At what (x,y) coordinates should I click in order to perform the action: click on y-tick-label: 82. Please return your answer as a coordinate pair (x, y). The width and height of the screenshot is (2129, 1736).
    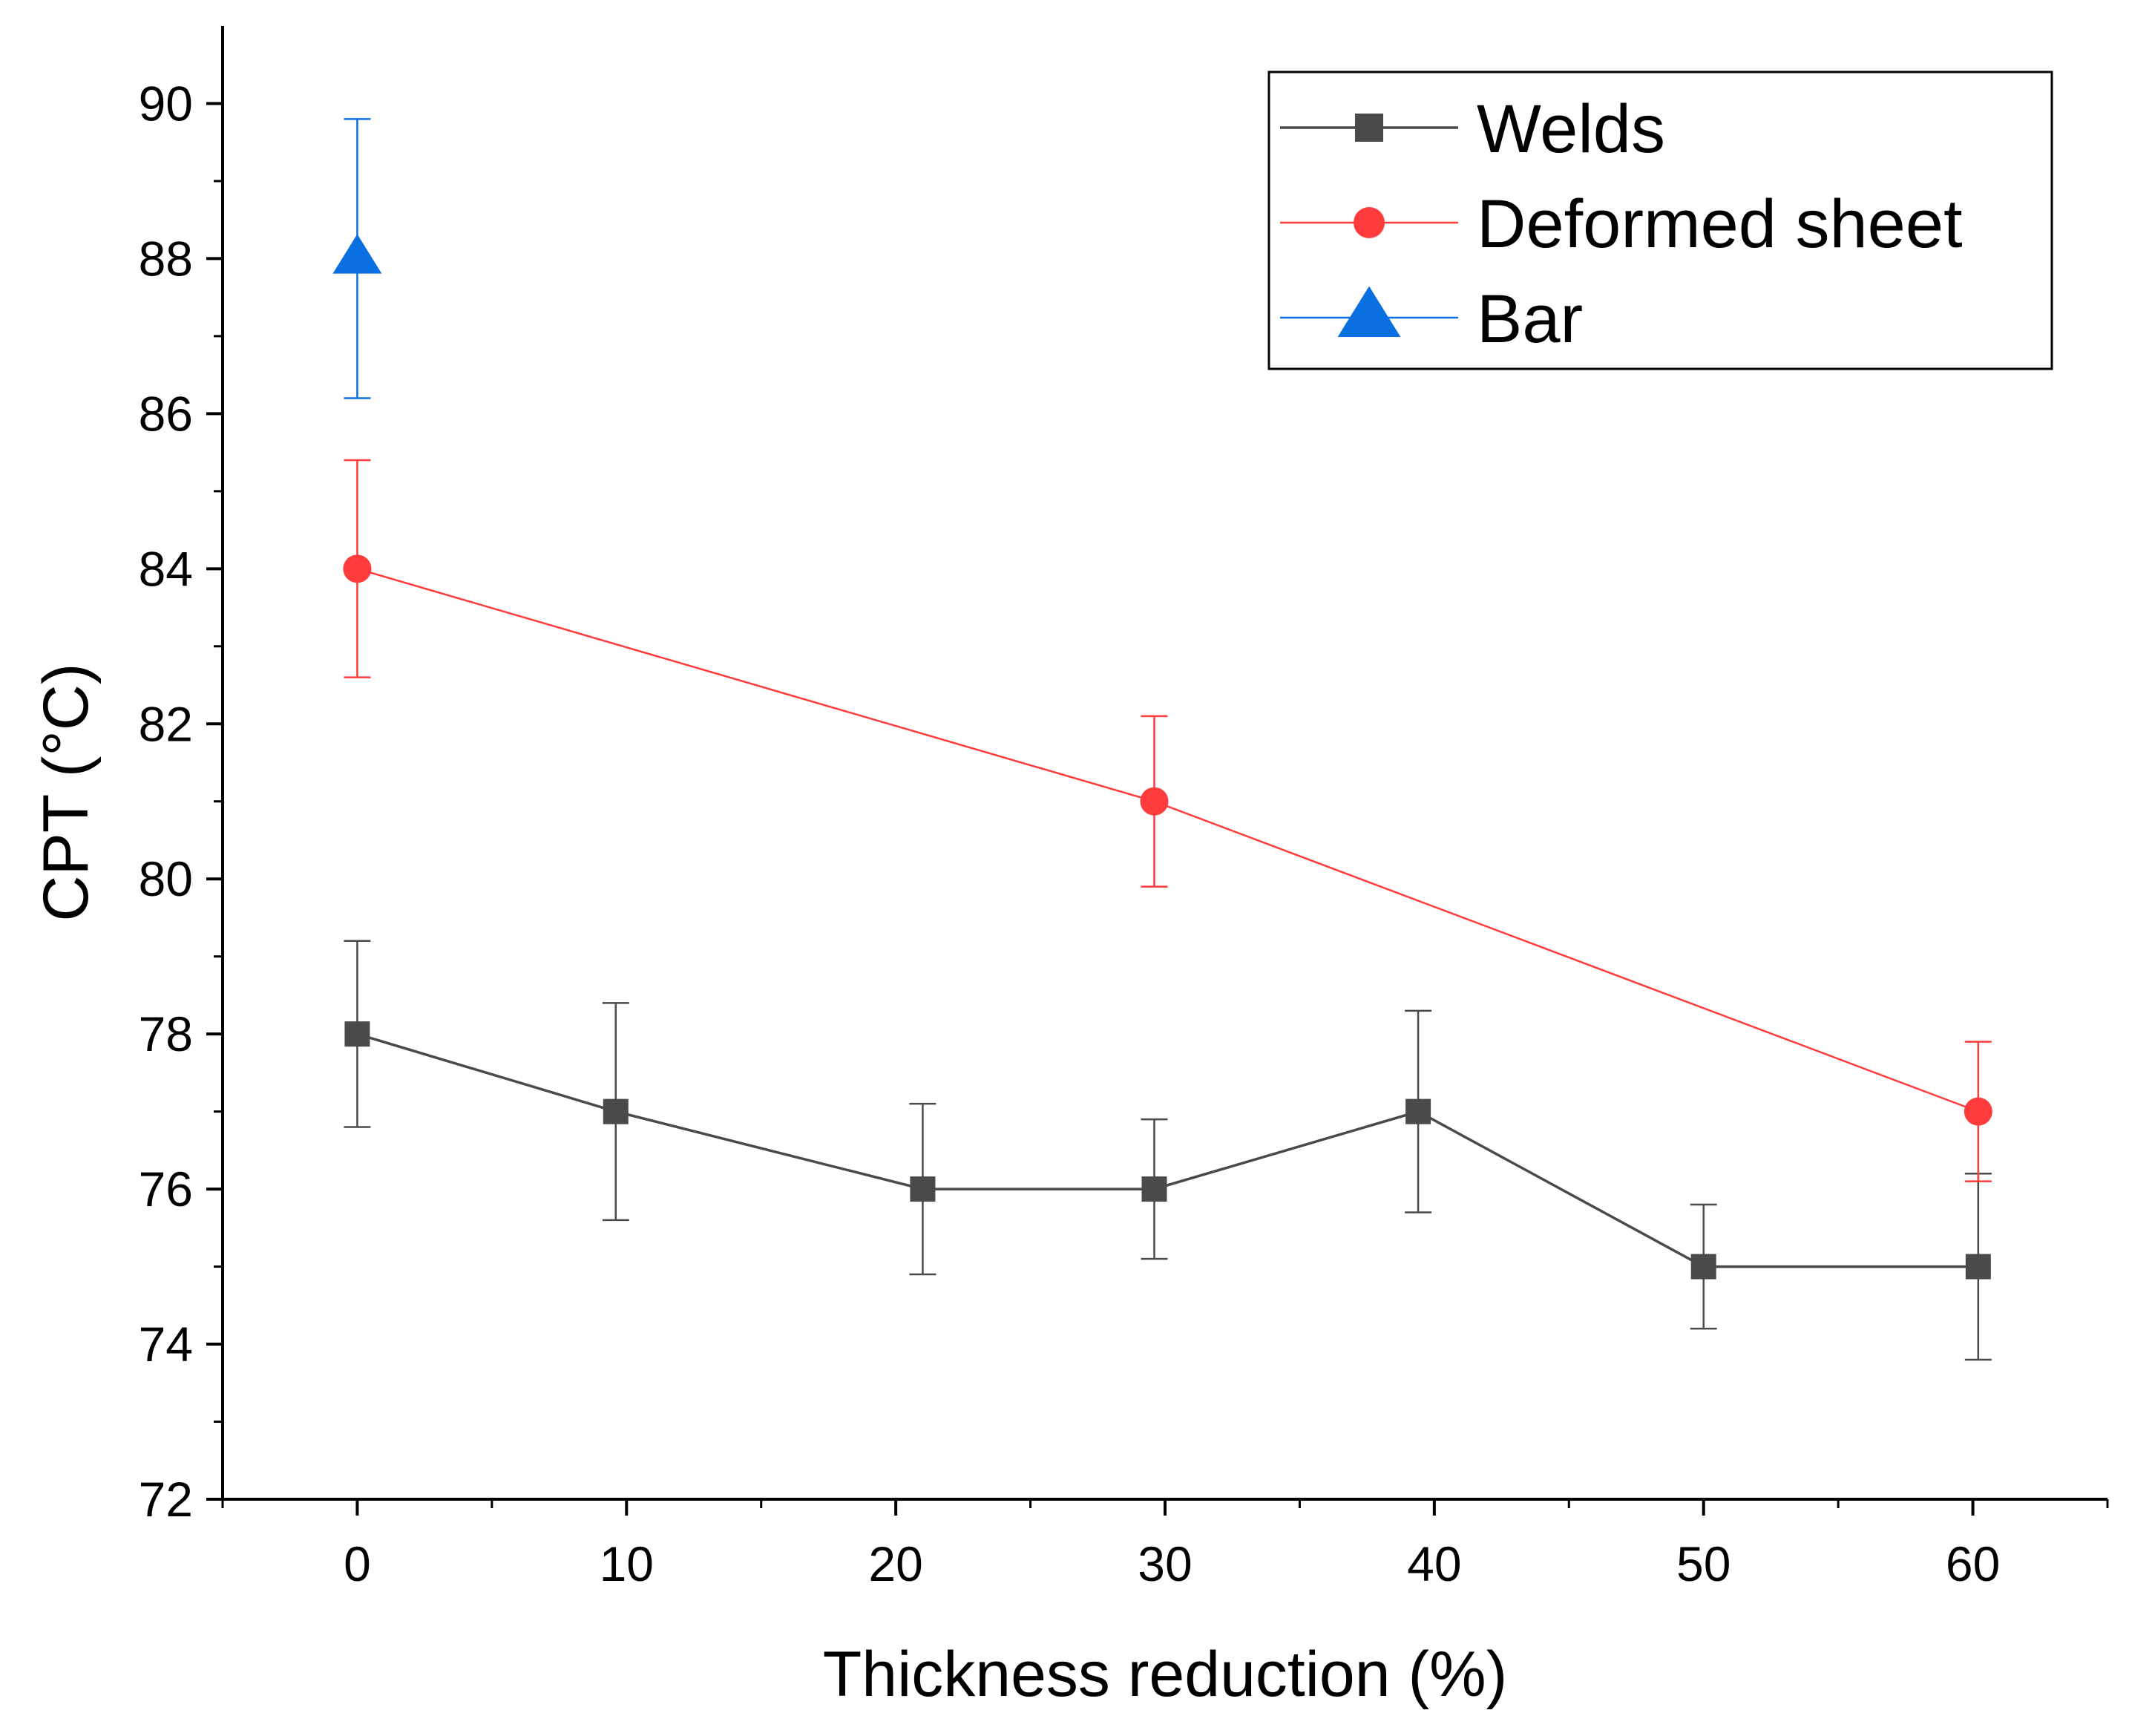
    Looking at the image, I should click on (166, 723).